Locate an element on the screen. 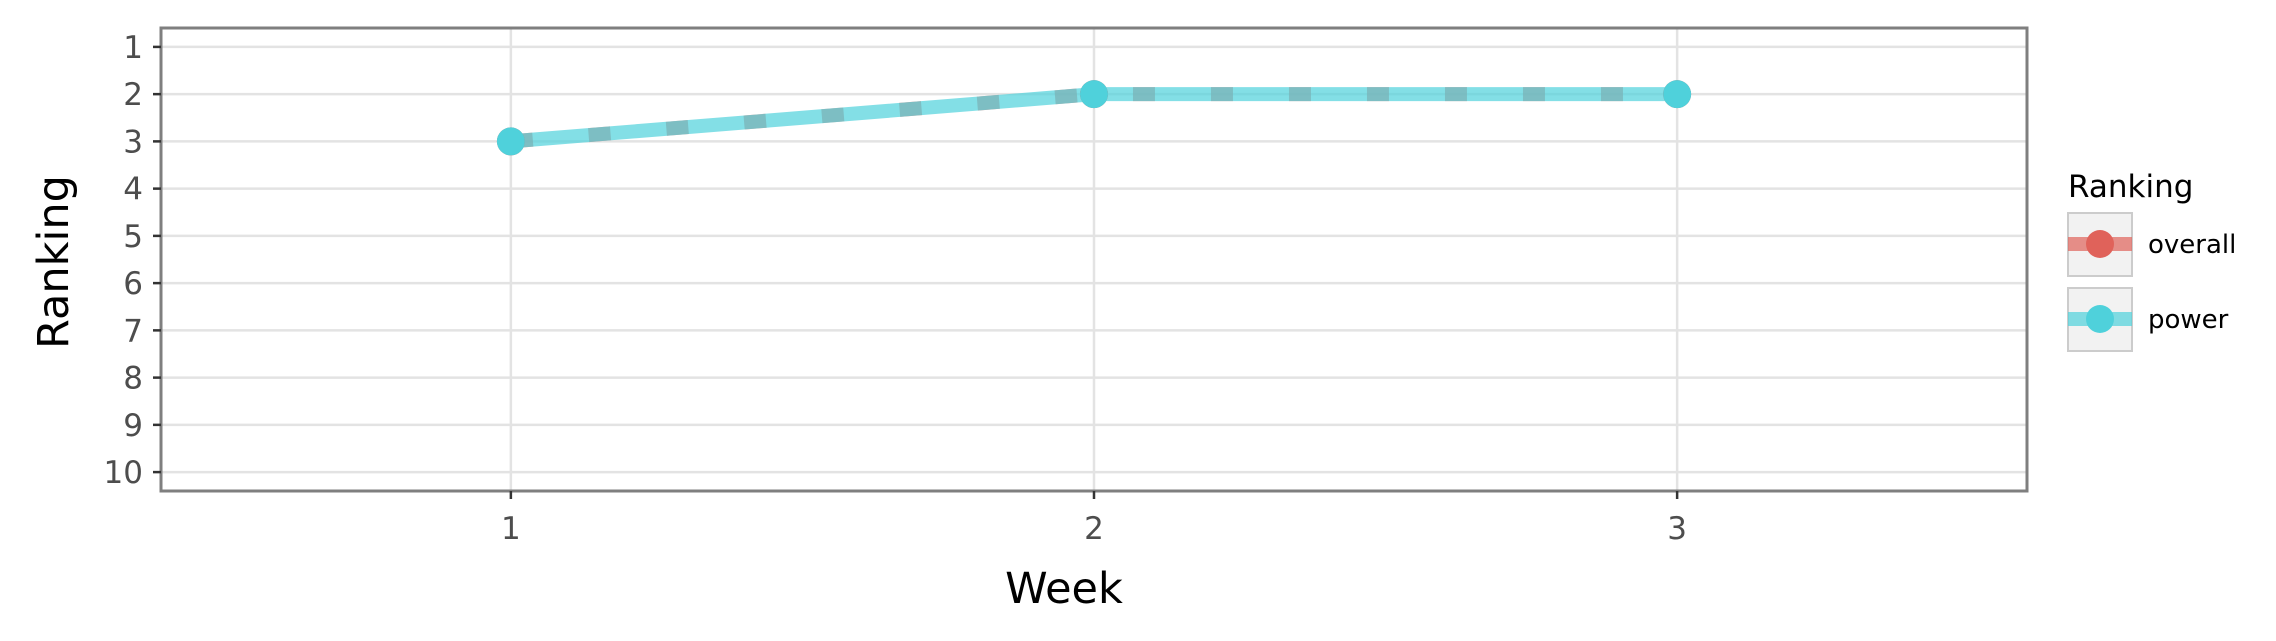  y-tick-label: 5 is located at coordinates (133, 237).